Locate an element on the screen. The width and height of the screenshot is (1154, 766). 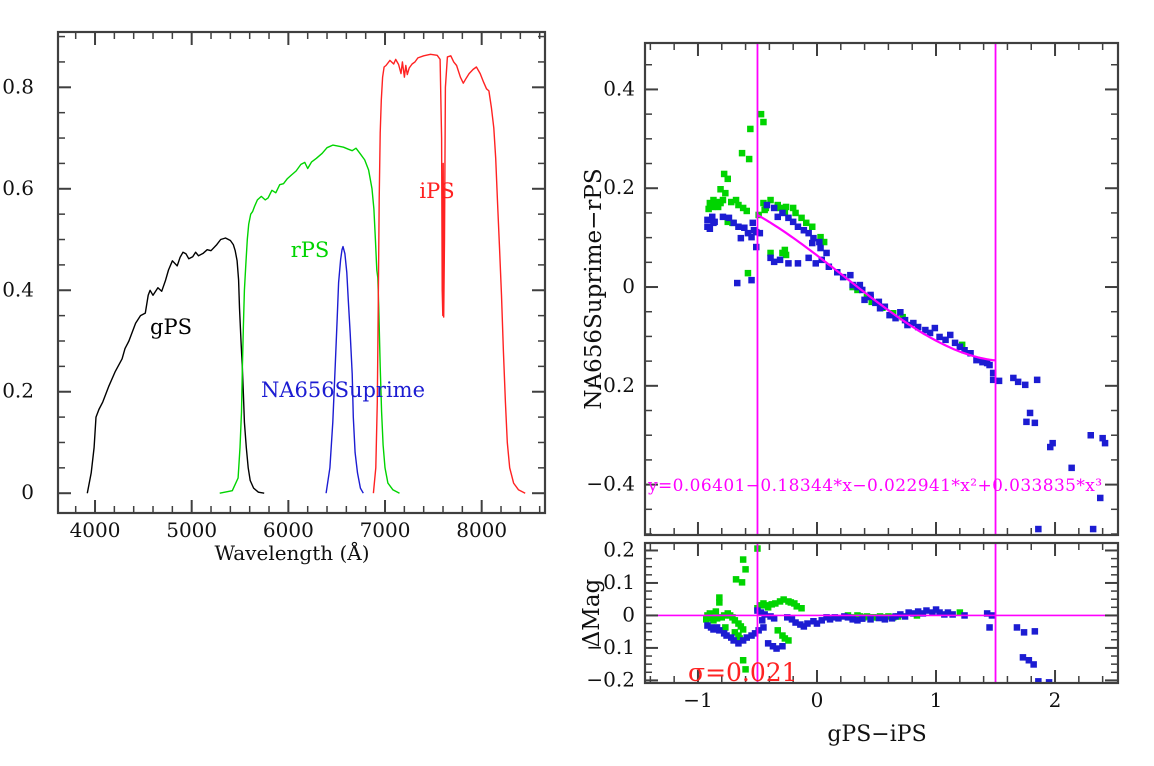
x-tick-label: 0 is located at coordinates (817, 700).